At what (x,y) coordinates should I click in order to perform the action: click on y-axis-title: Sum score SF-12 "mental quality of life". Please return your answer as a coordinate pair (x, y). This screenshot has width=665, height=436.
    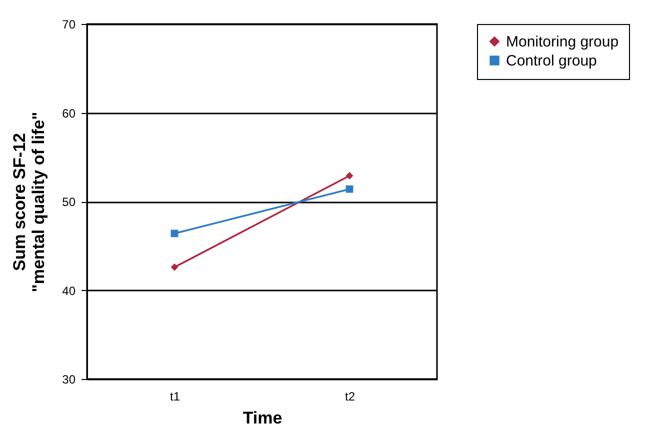
    Looking at the image, I should click on (29, 202).